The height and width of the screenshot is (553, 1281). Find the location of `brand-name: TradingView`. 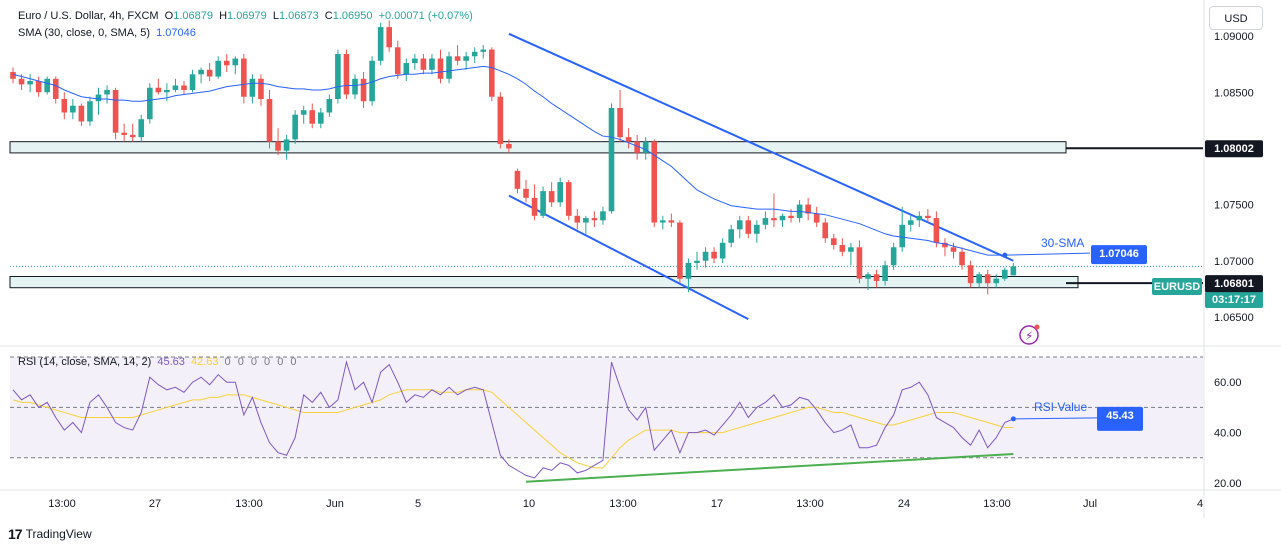

brand-name: TradingView is located at coordinates (58, 534).